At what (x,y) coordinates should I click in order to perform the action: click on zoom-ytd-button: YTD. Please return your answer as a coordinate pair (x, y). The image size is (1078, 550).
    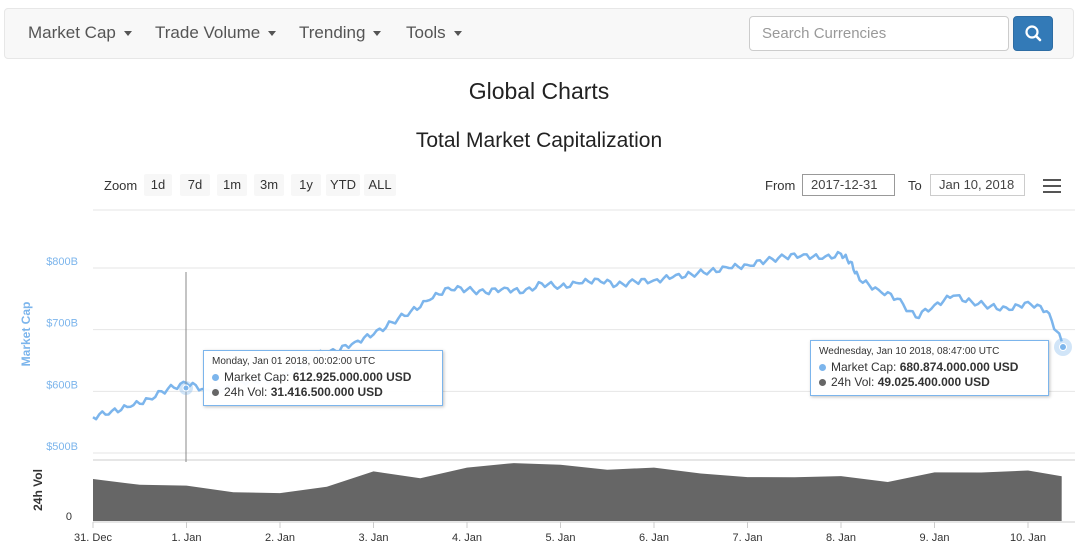
    Looking at the image, I should click on (343, 185).